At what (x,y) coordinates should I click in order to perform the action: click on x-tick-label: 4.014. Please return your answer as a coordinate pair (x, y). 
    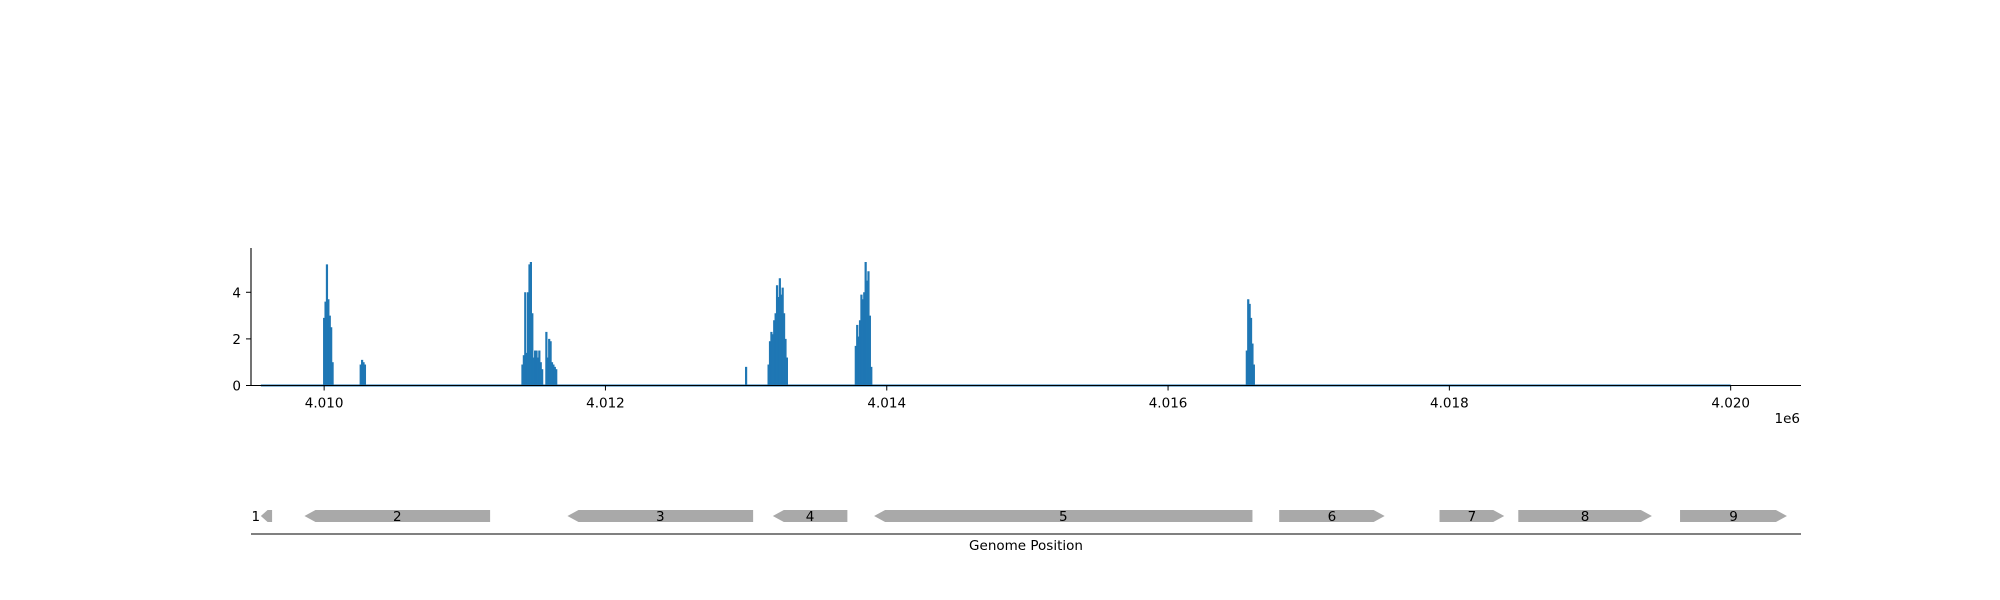
    Looking at the image, I should click on (886, 404).